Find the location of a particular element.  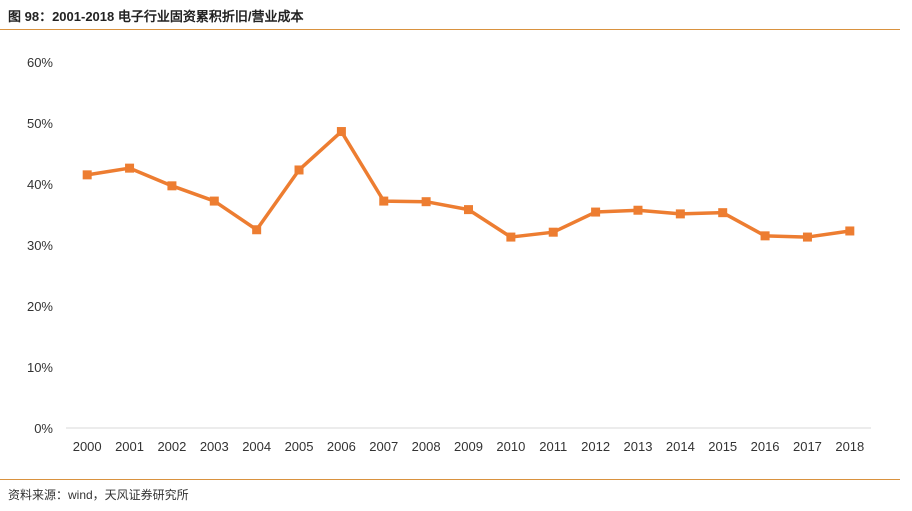

x-tick-label: 2000 is located at coordinates (87, 446).